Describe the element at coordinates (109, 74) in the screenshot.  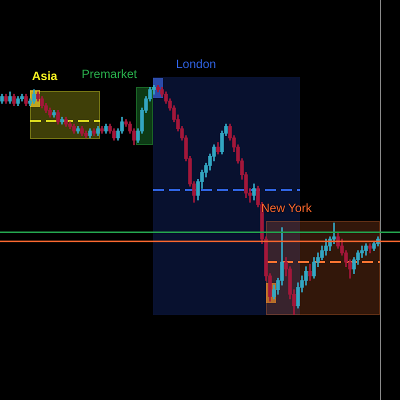
I see `text: Premarket` at that location.